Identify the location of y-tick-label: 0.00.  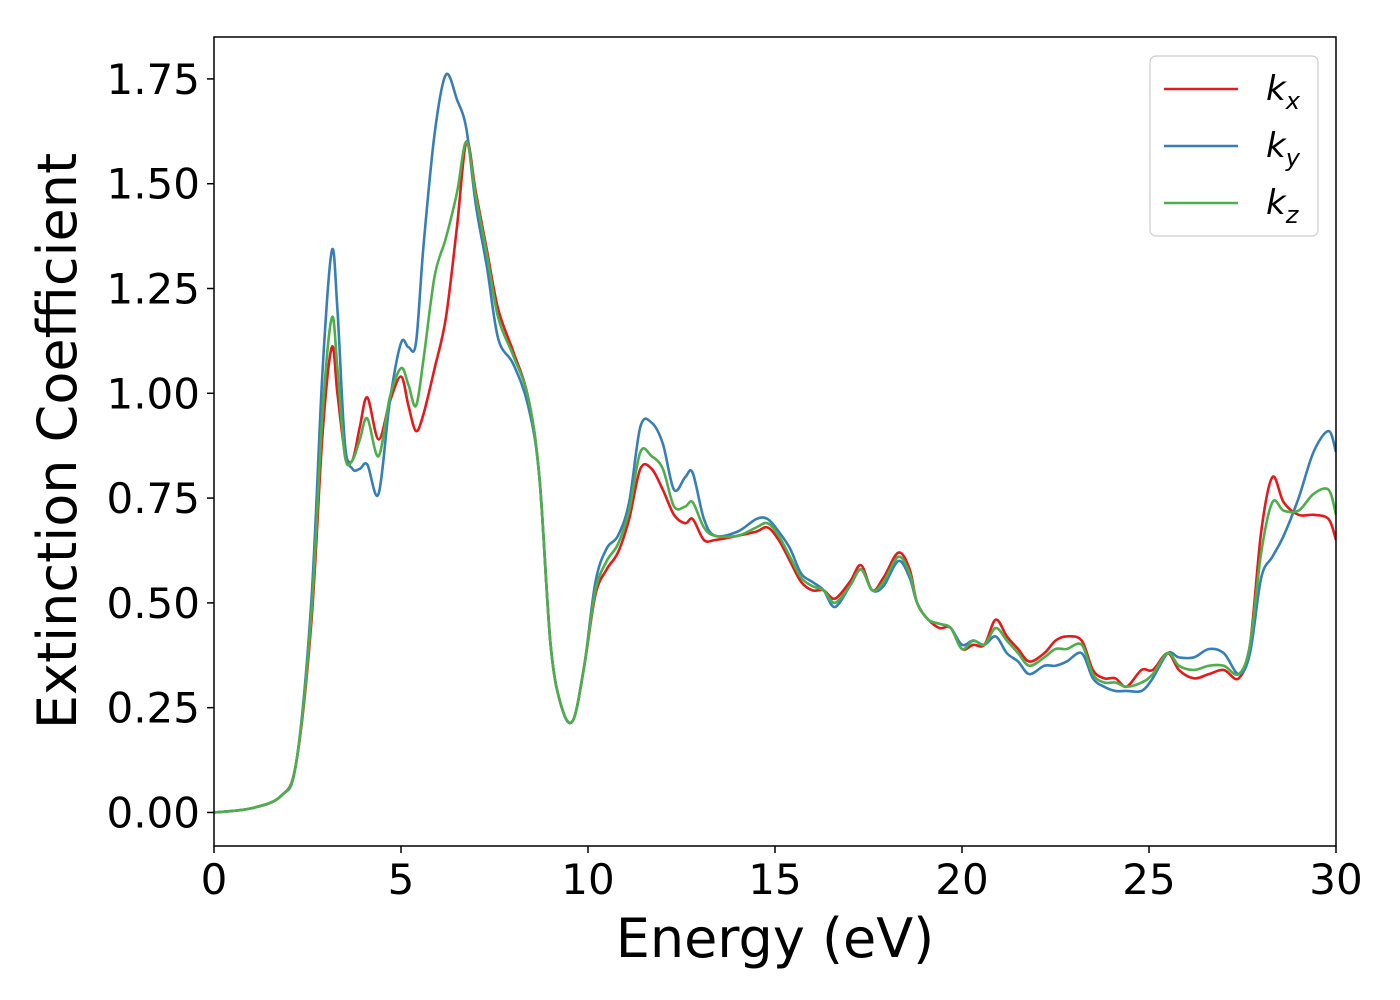
(153, 812).